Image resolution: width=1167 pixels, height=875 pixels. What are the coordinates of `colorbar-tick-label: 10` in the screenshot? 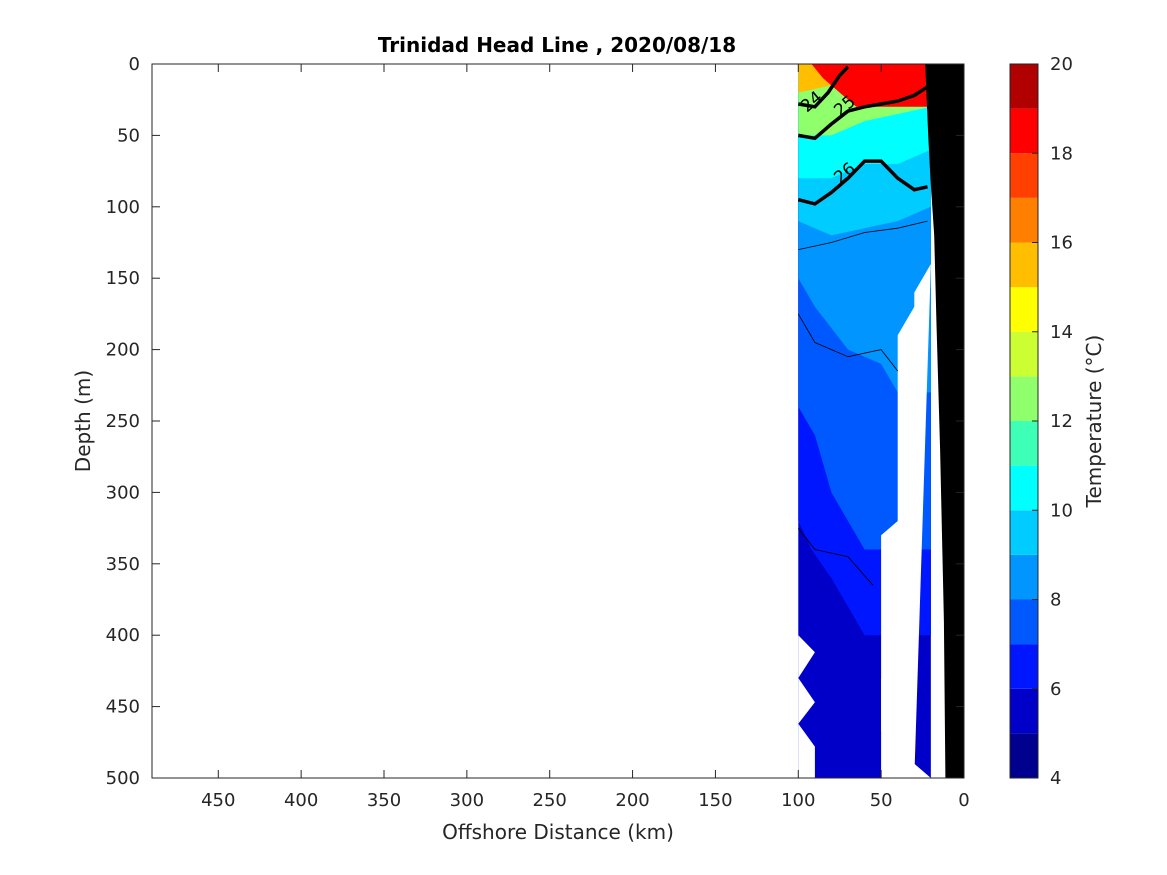 It's located at (1061, 510).